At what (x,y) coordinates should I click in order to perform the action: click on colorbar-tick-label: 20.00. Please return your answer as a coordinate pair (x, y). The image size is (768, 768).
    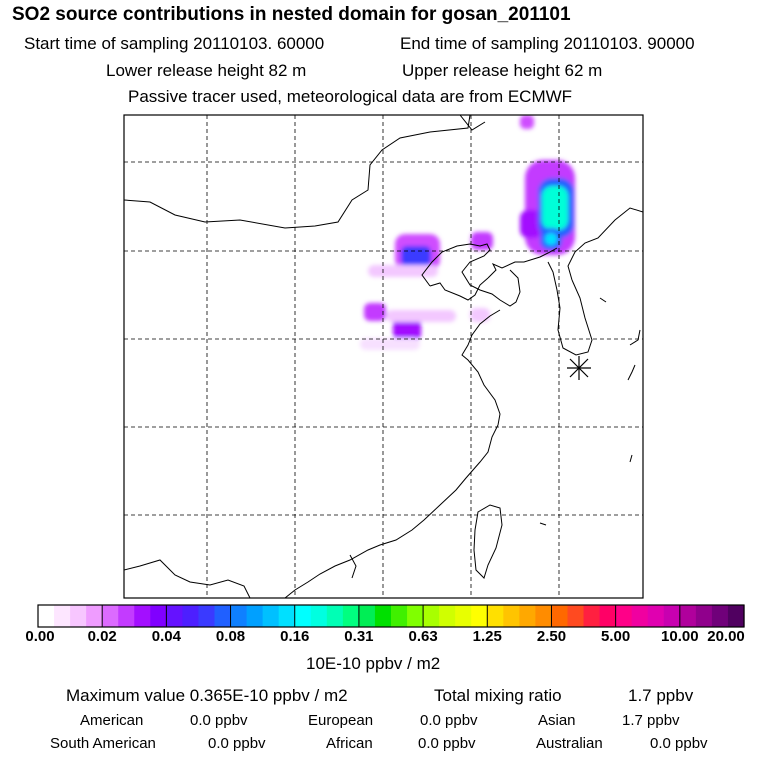
    Looking at the image, I should click on (726, 636).